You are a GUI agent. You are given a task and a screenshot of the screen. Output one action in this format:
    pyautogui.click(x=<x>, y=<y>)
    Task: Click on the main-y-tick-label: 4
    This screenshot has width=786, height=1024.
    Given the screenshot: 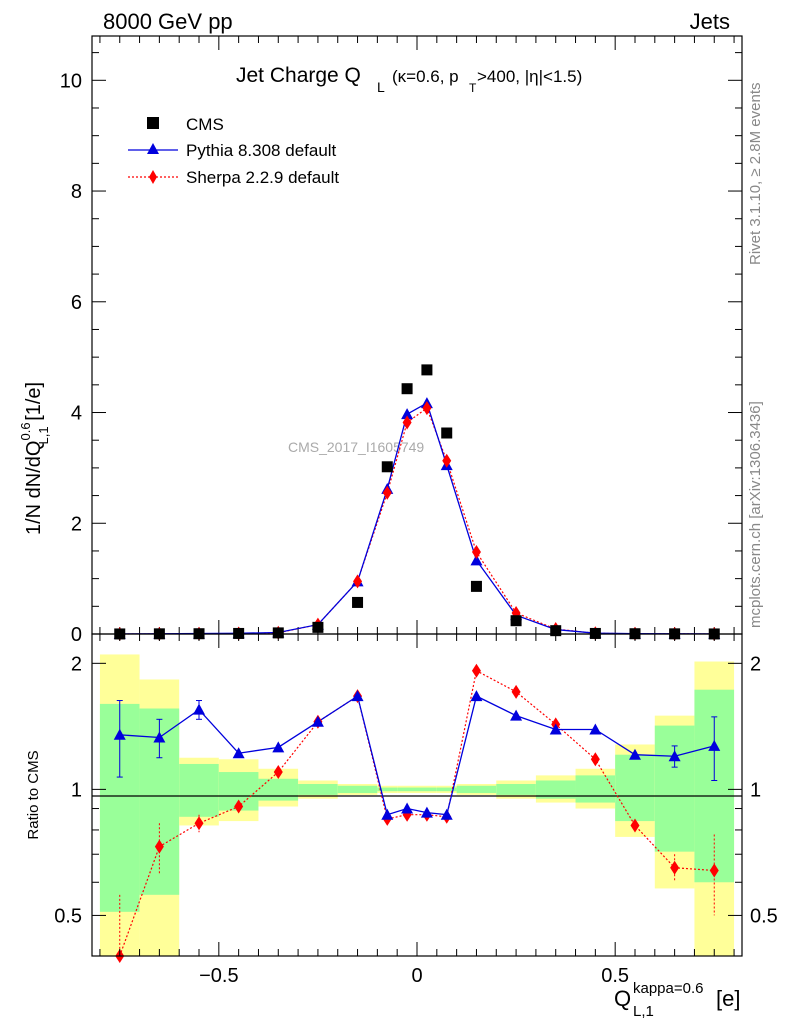 What is the action you would take?
    pyautogui.click(x=76, y=414)
    